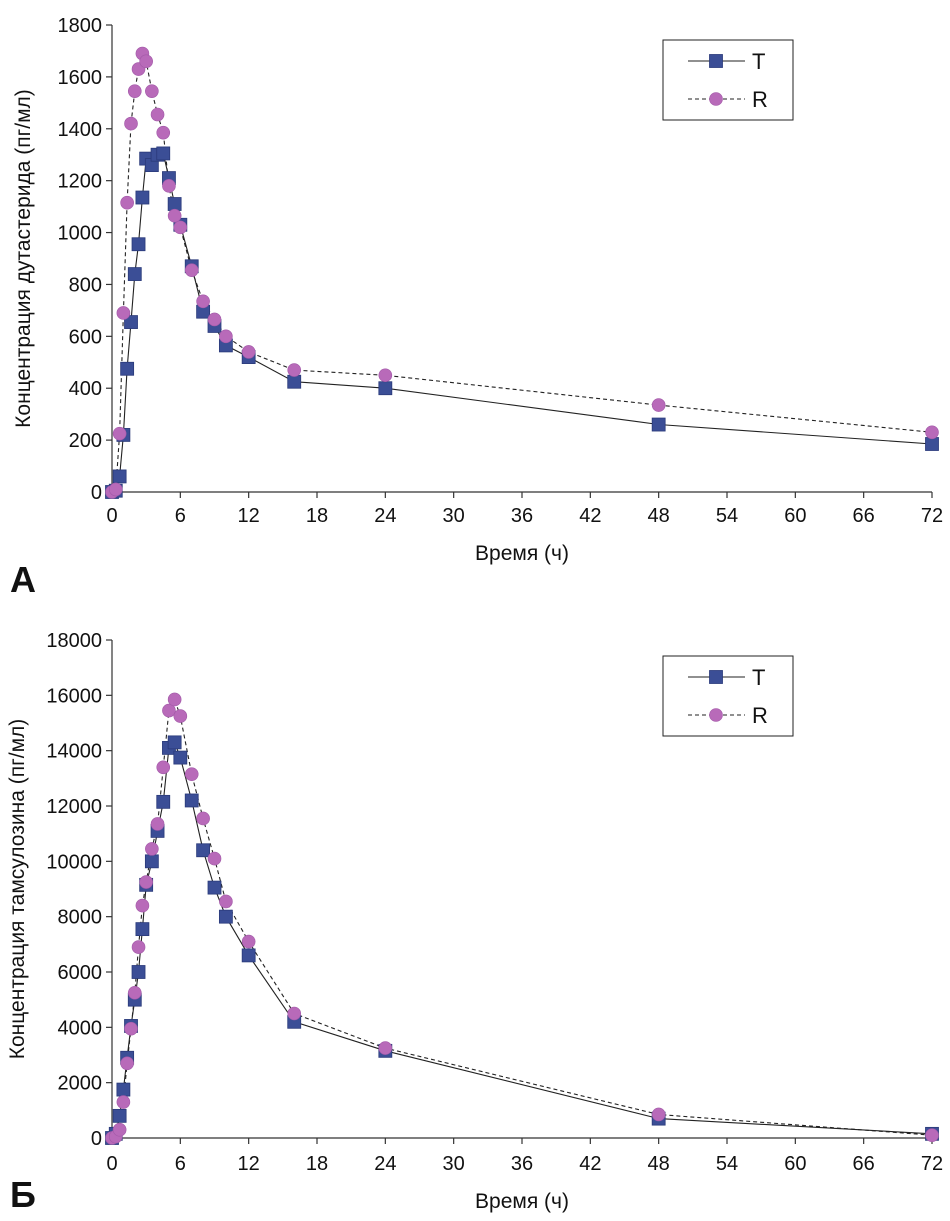 The image size is (950, 1221). Describe the element at coordinates (80, 26) in the screenshot. I see `y-tick-label: 1800` at that location.